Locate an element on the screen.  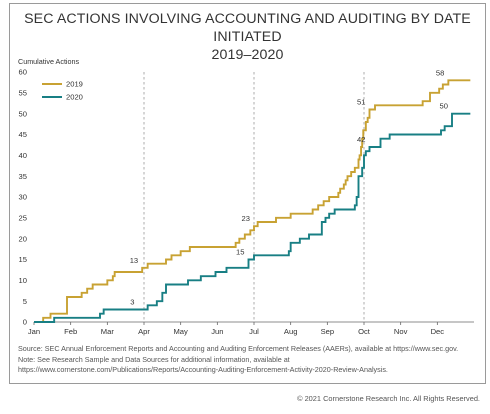
y-tick-label: 15 is located at coordinates (23, 259).